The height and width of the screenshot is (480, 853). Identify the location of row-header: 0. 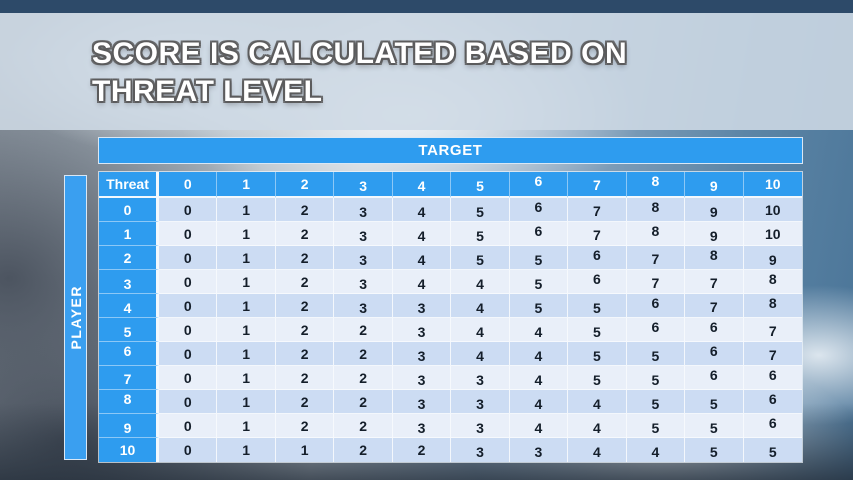
(129, 210).